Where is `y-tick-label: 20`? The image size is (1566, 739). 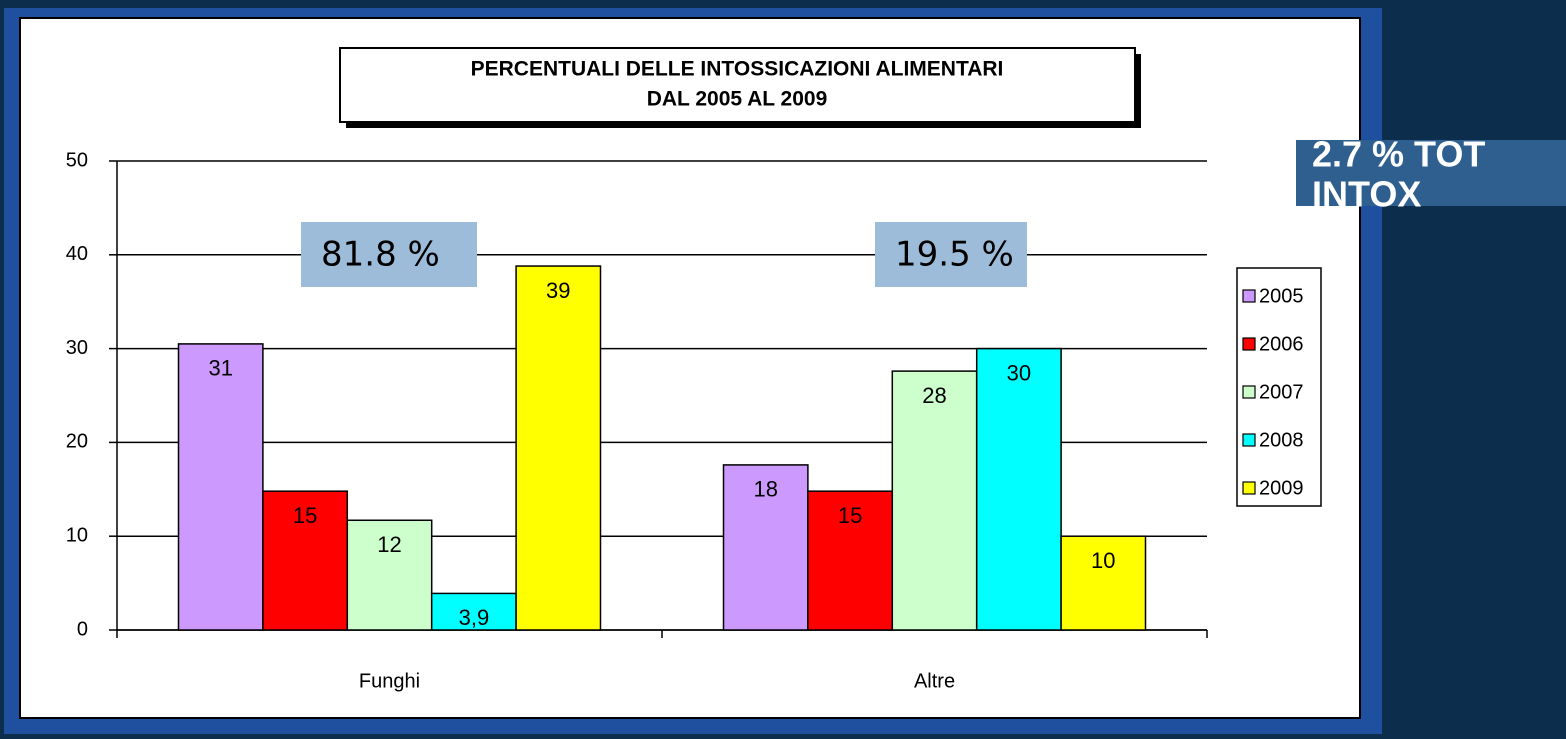 y-tick-label: 20 is located at coordinates (77, 442).